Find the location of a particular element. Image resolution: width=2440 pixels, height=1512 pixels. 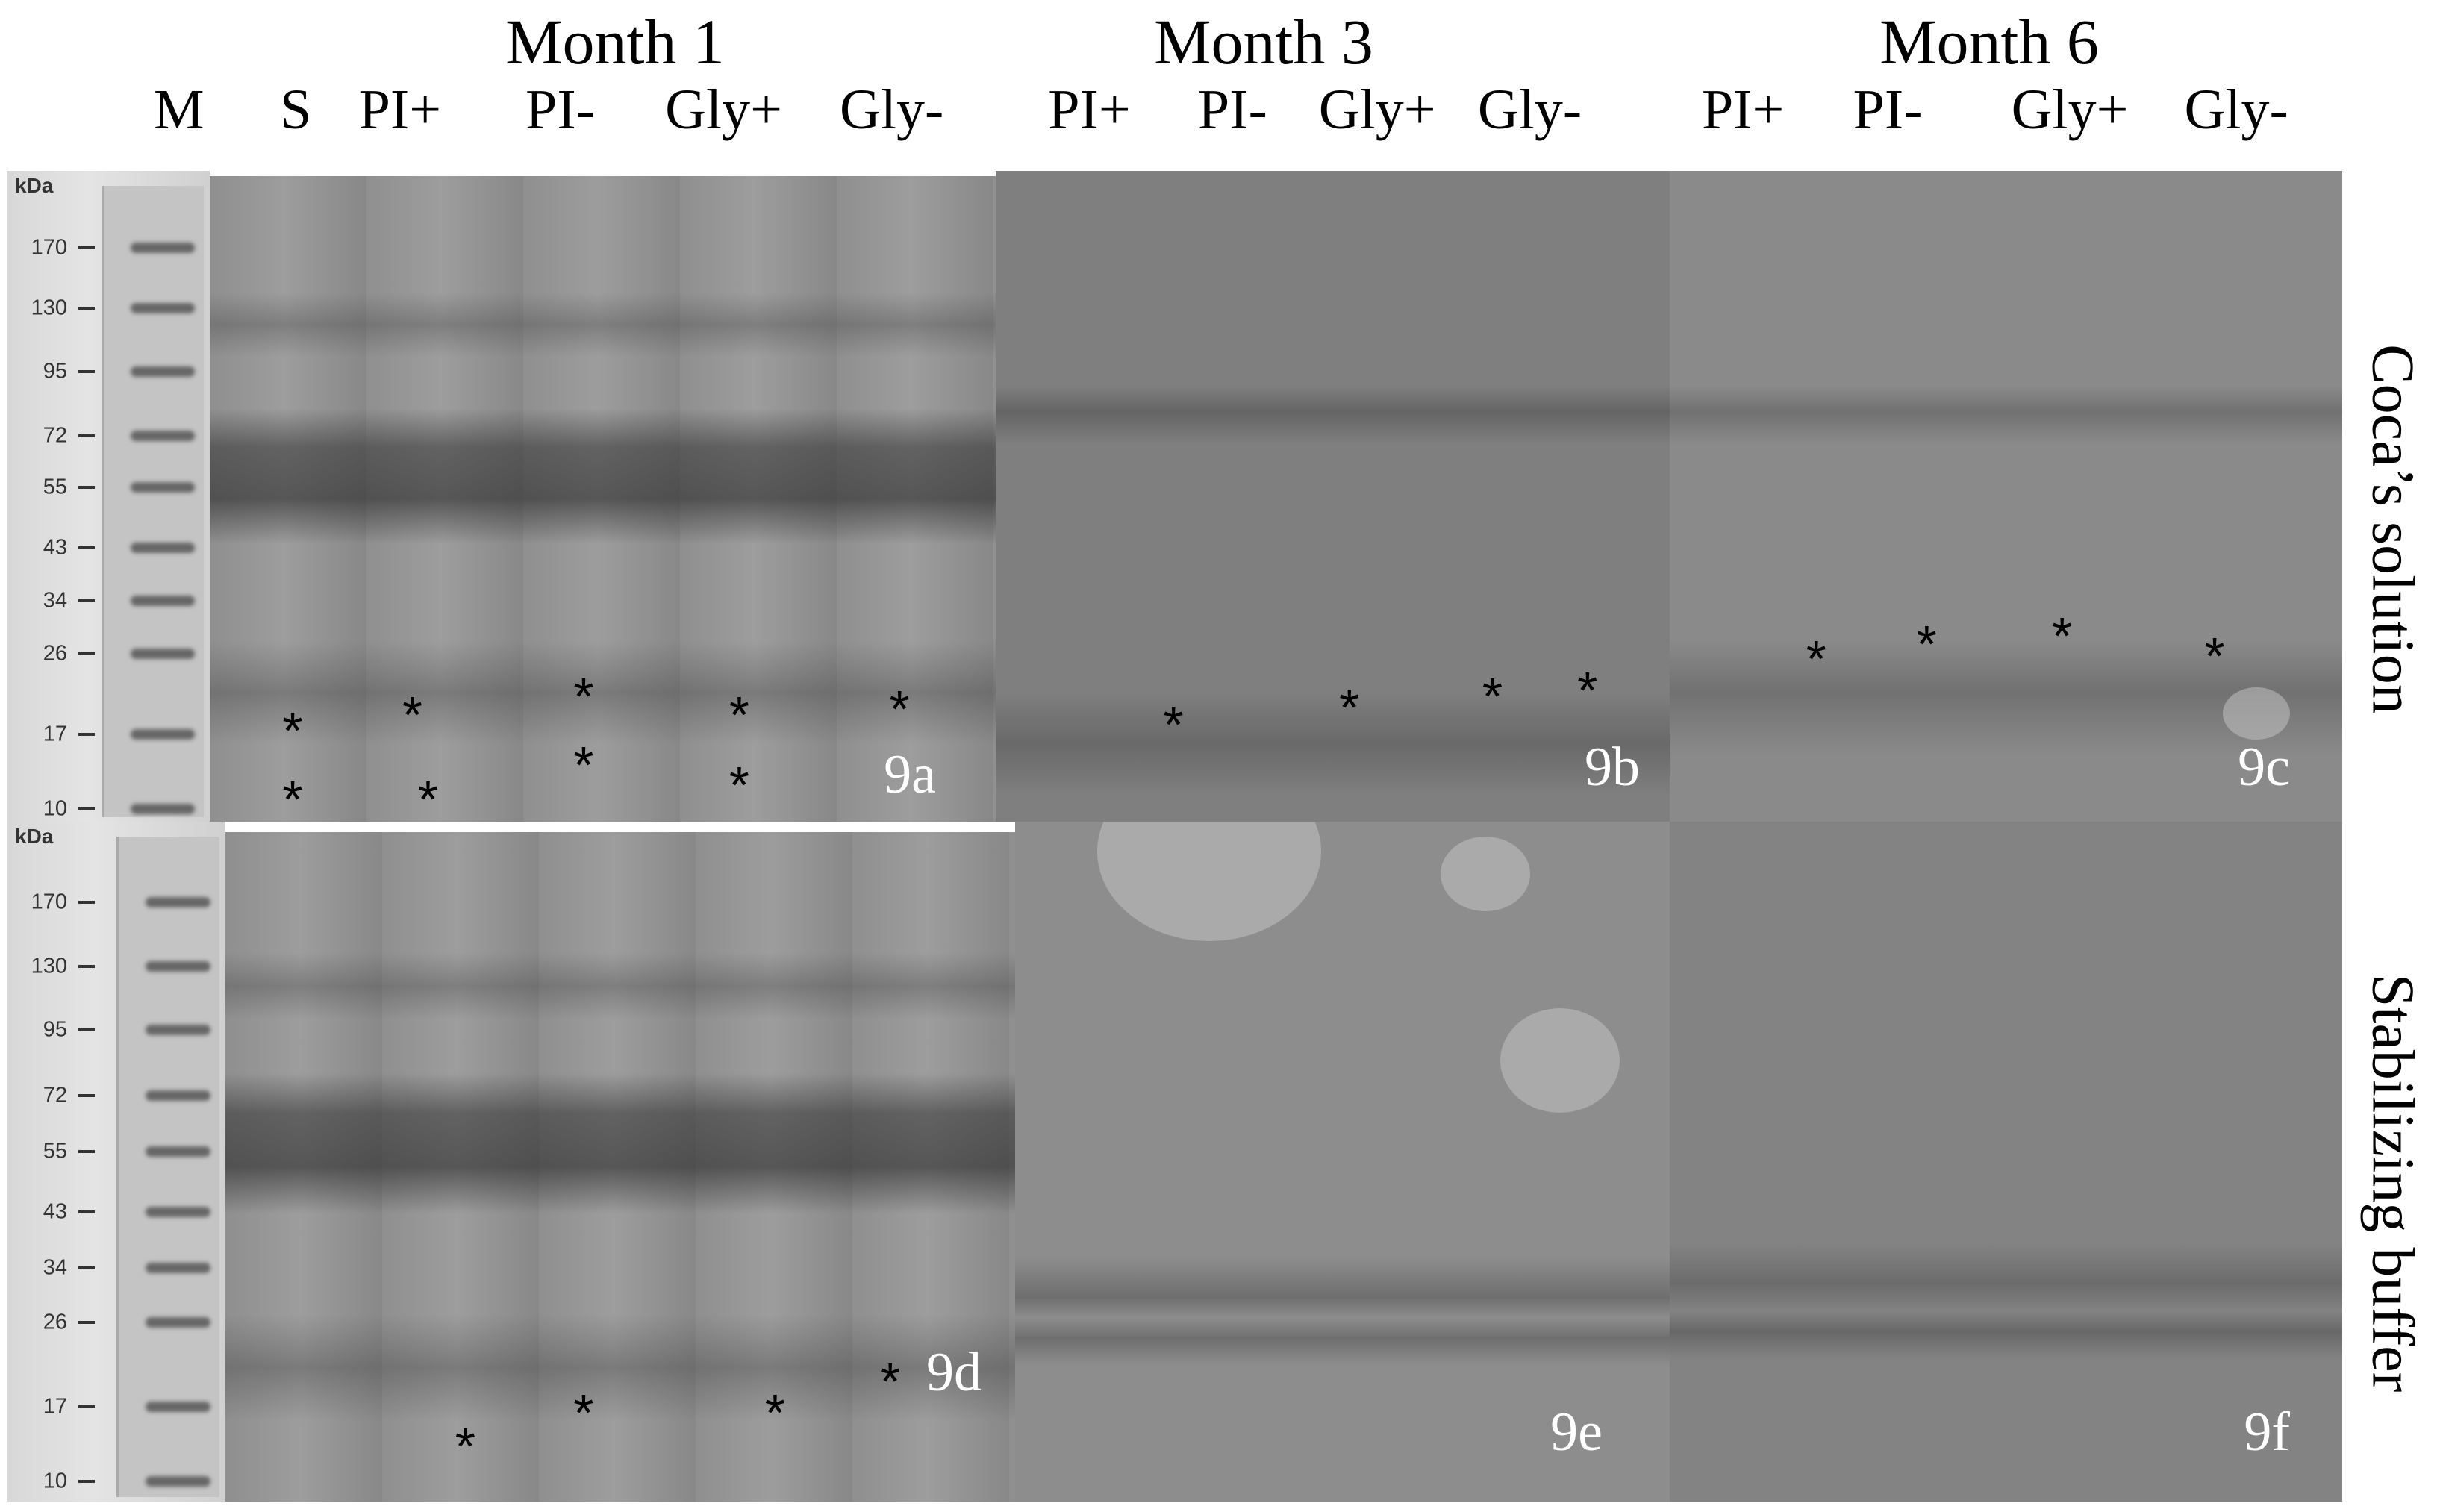

marker-size-label: 34 is located at coordinates (55, 600).